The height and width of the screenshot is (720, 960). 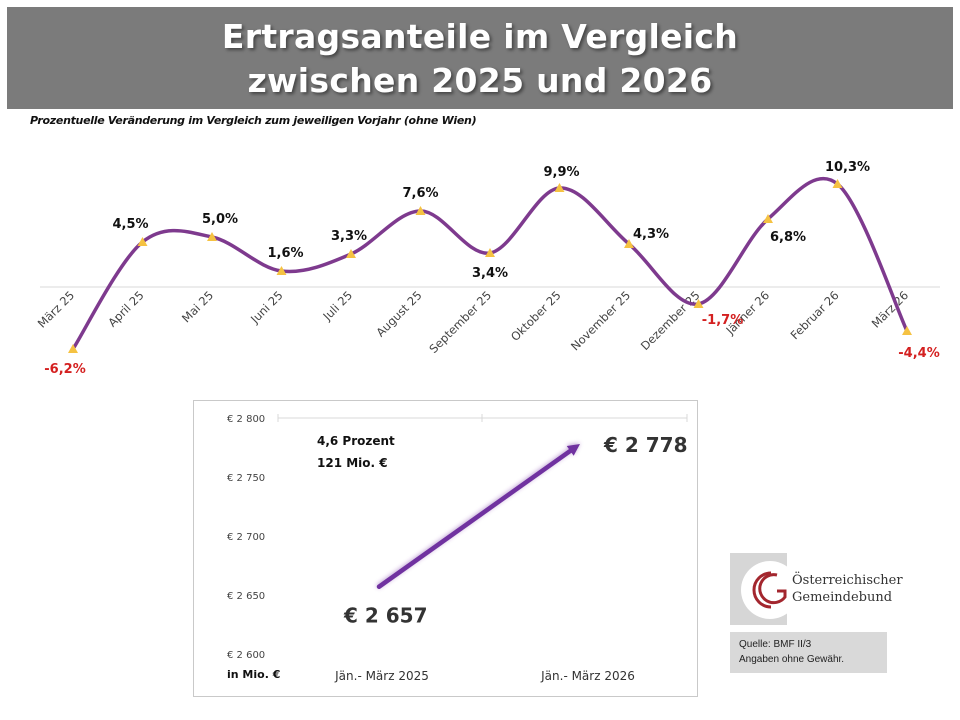 What do you see at coordinates (385, 616) in the screenshot?
I see `value-label-2025: € 2 657` at bounding box center [385, 616].